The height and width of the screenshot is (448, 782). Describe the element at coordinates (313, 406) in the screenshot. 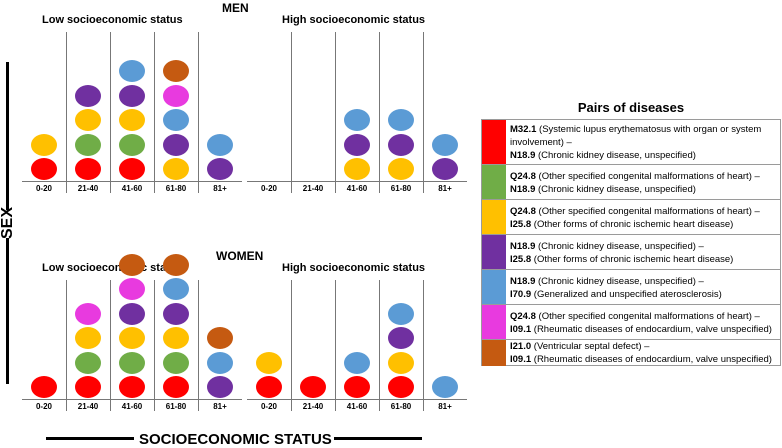

I see `women-high-tick-label: 21-40` at that location.